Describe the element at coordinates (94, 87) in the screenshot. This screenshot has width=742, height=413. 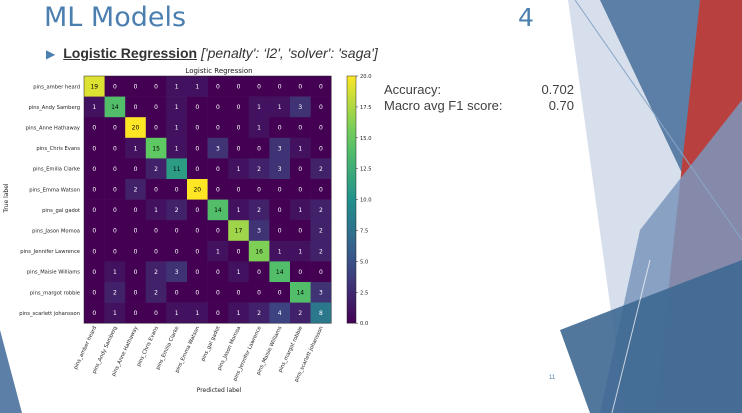
I see `cell-value: 19` at that location.